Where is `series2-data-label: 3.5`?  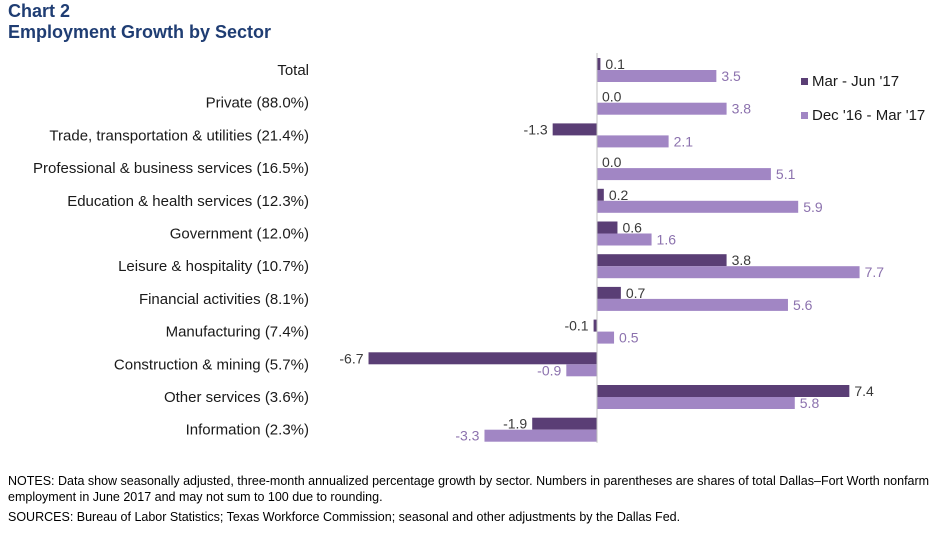 series2-data-label: 3.5 is located at coordinates (731, 76).